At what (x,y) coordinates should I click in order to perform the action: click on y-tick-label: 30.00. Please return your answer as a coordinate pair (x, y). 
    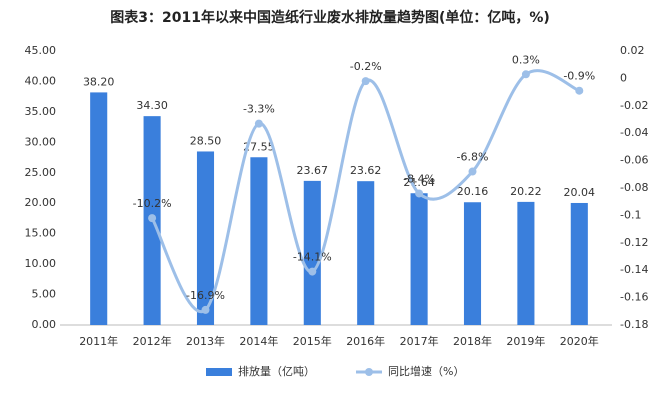
    Looking at the image, I should click on (41, 141).